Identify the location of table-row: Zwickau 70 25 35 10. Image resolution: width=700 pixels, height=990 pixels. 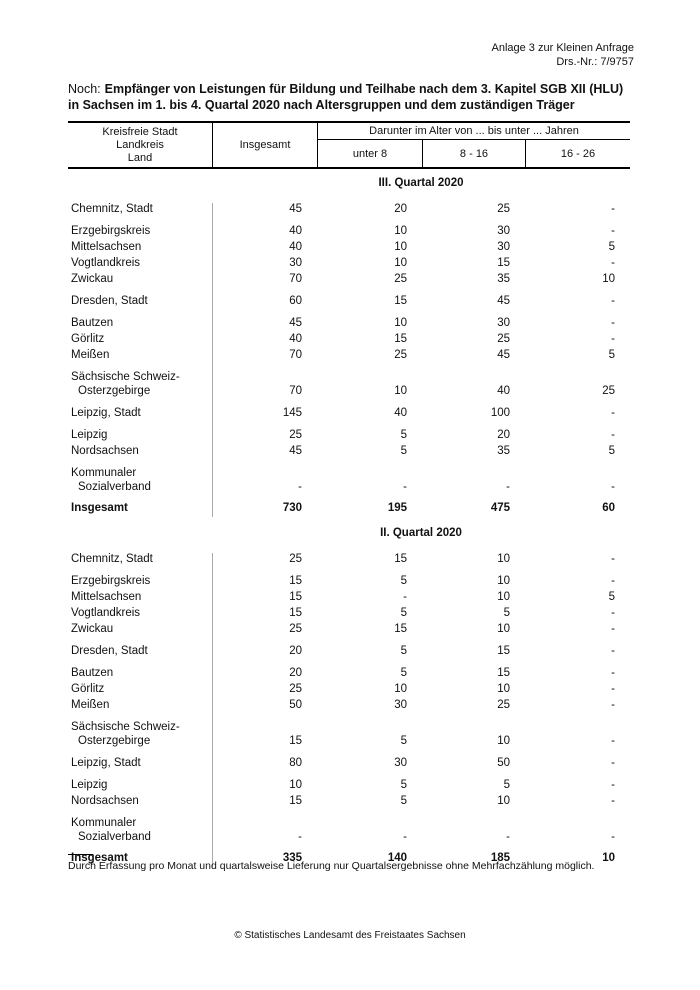
(349, 279).